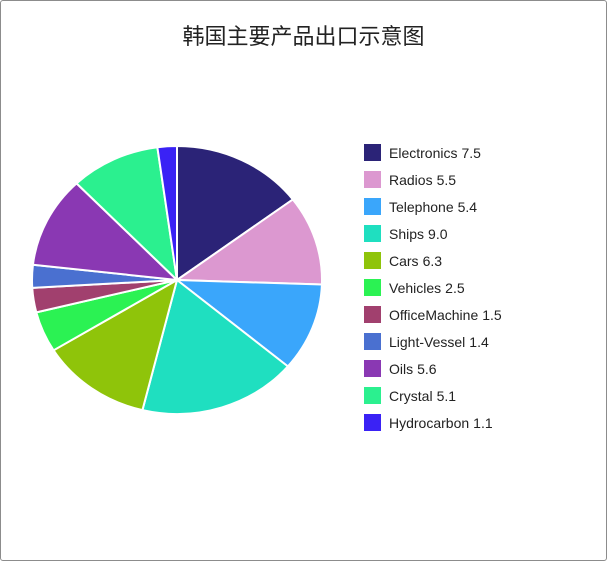  What do you see at coordinates (427, 342) in the screenshot?
I see `legend-label: Light-Vessel` at bounding box center [427, 342].